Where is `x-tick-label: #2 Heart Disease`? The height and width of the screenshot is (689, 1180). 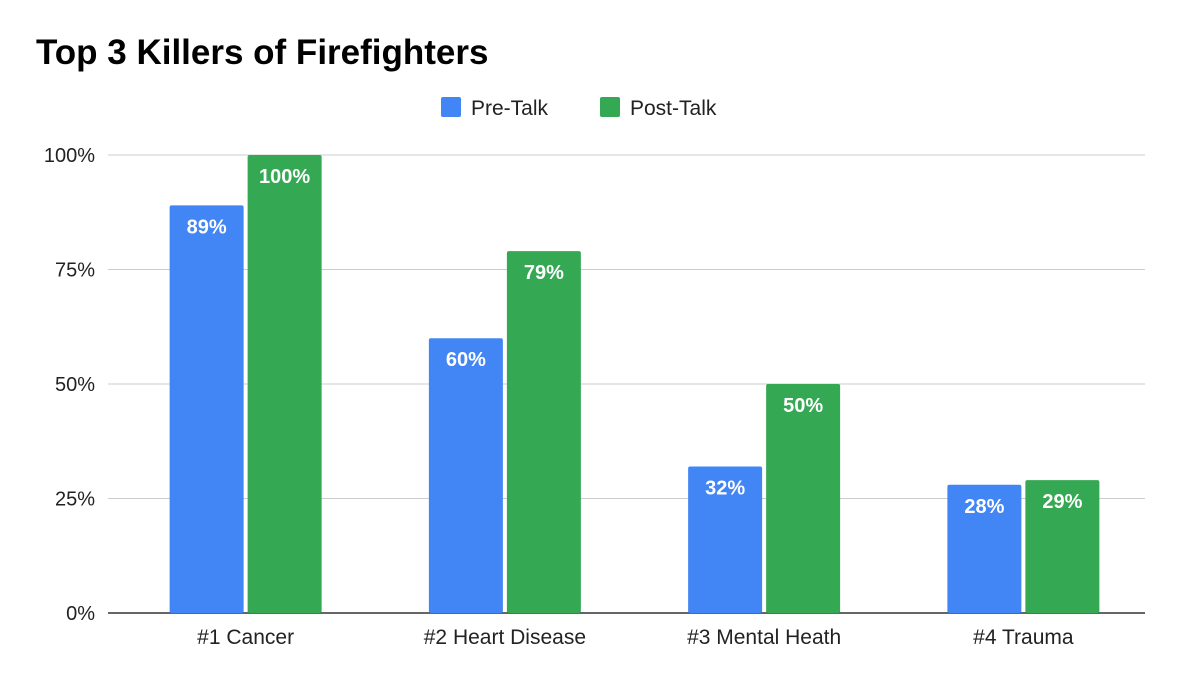 x-tick-label: #2 Heart Disease is located at coordinates (505, 637).